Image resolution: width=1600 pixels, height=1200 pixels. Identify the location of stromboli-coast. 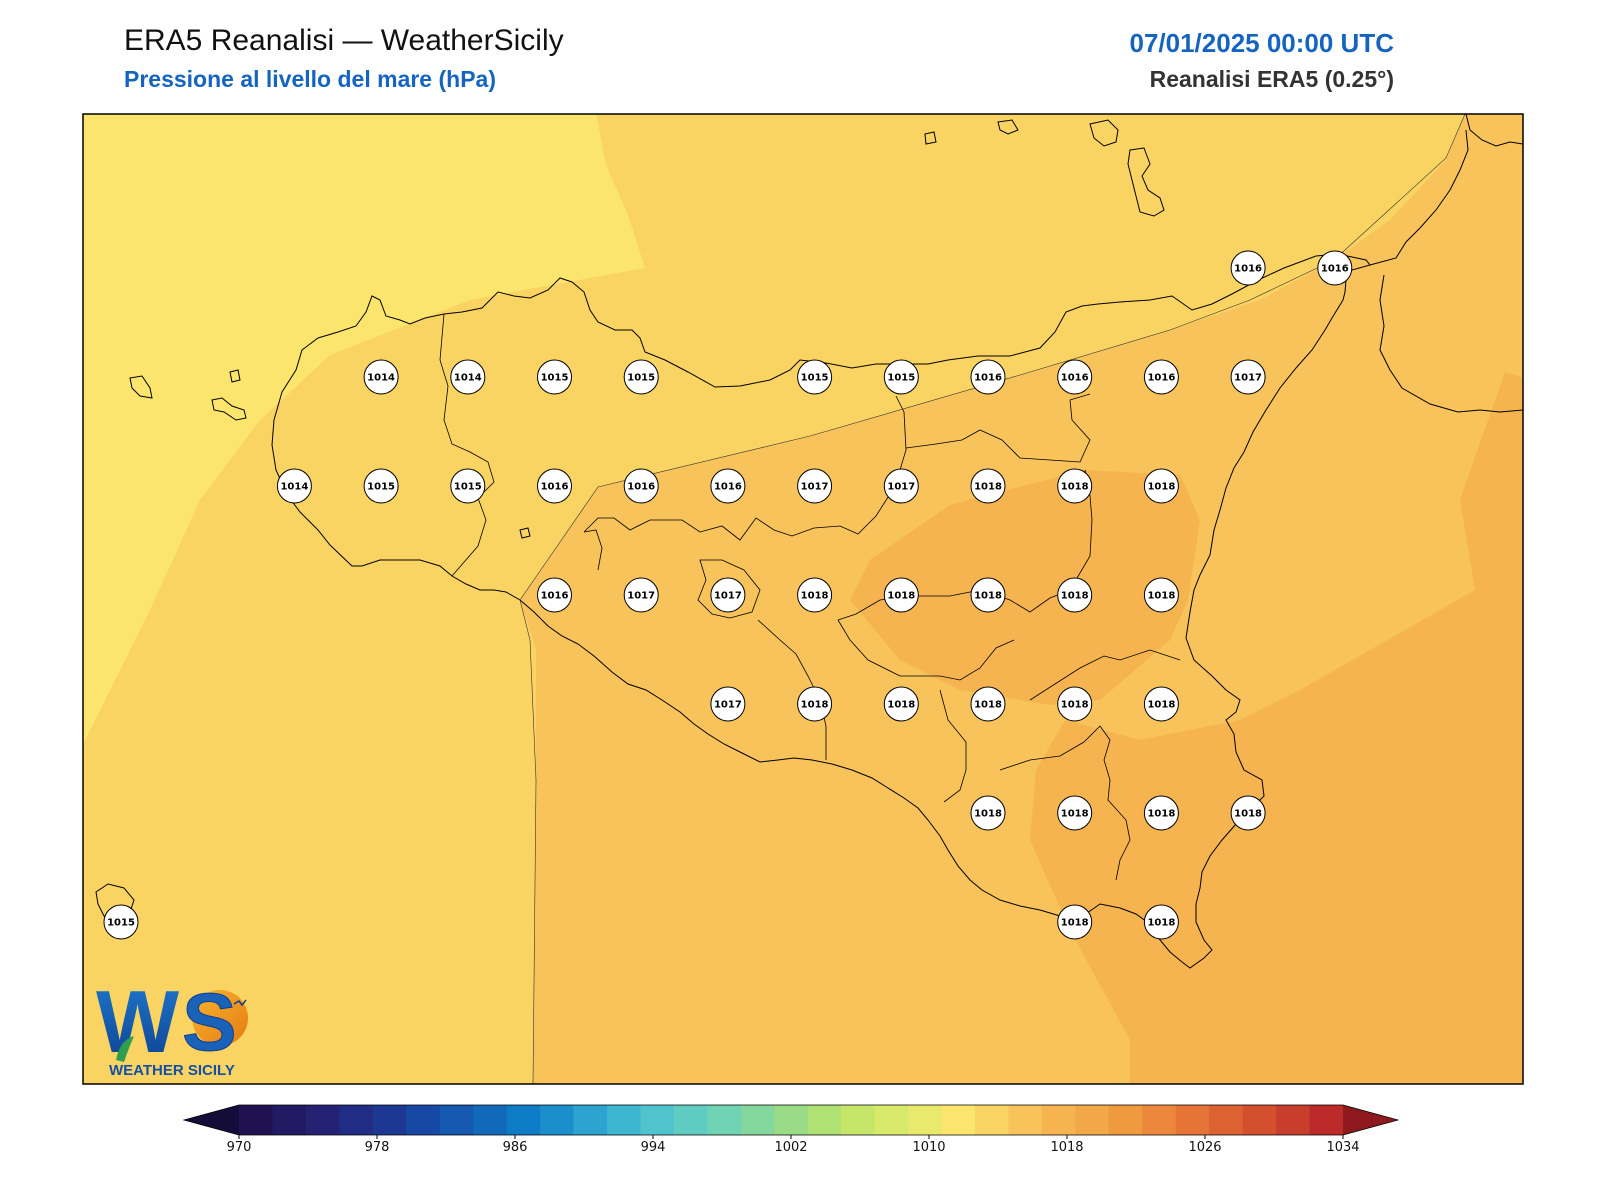
(1104, 133).